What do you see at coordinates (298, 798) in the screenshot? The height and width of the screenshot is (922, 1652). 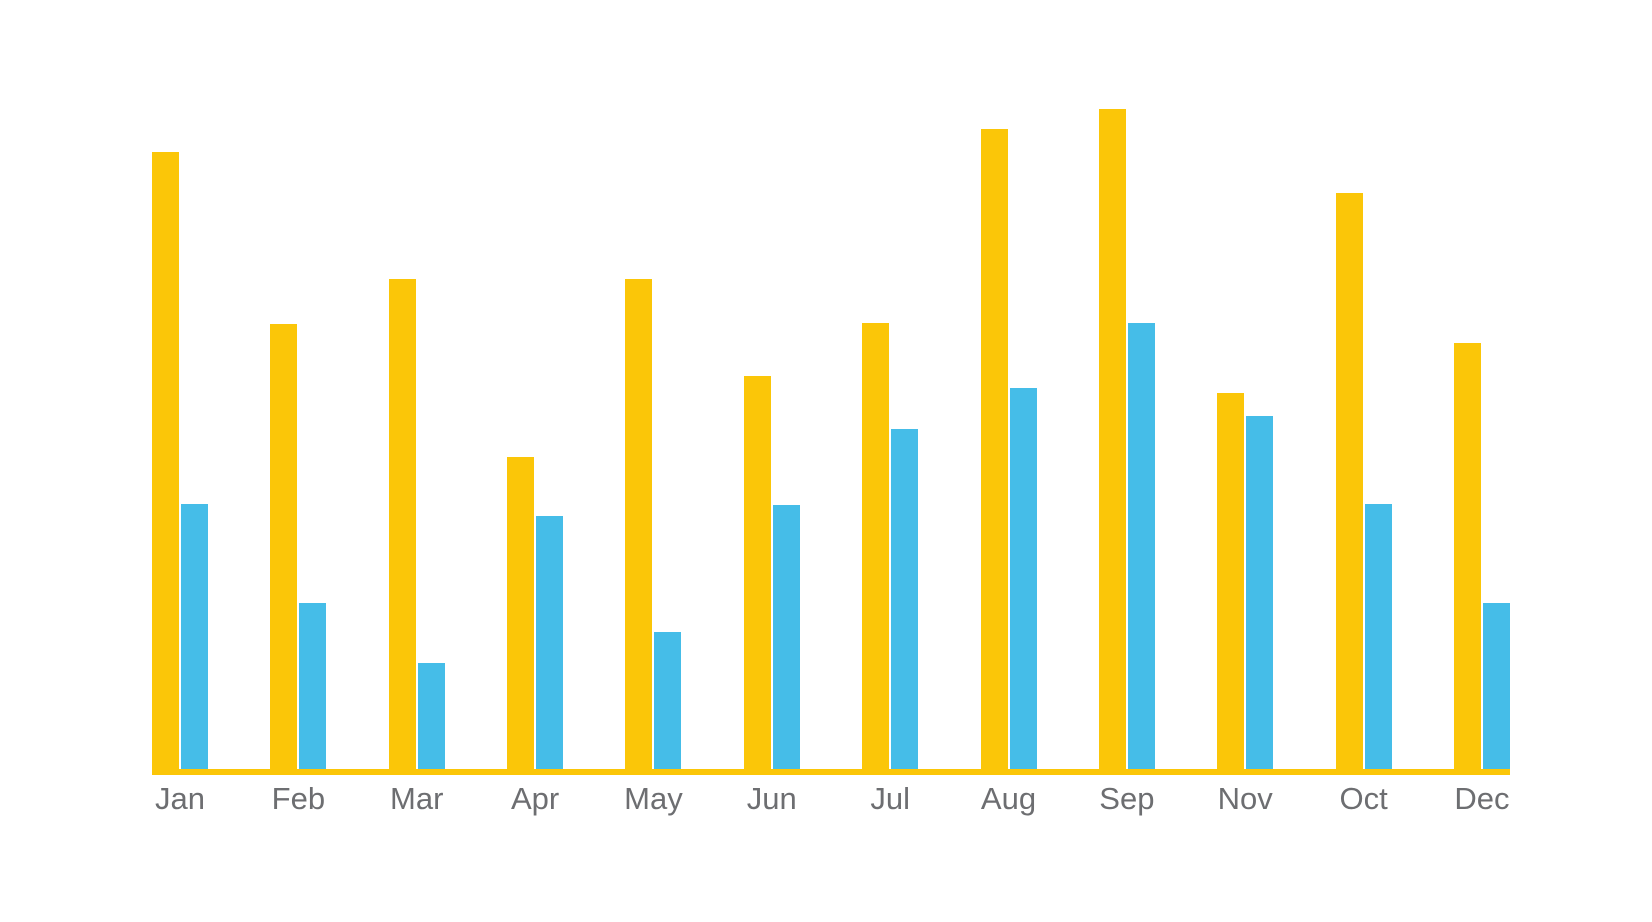 I see `x-tick-label-feb: Feb` at bounding box center [298, 798].